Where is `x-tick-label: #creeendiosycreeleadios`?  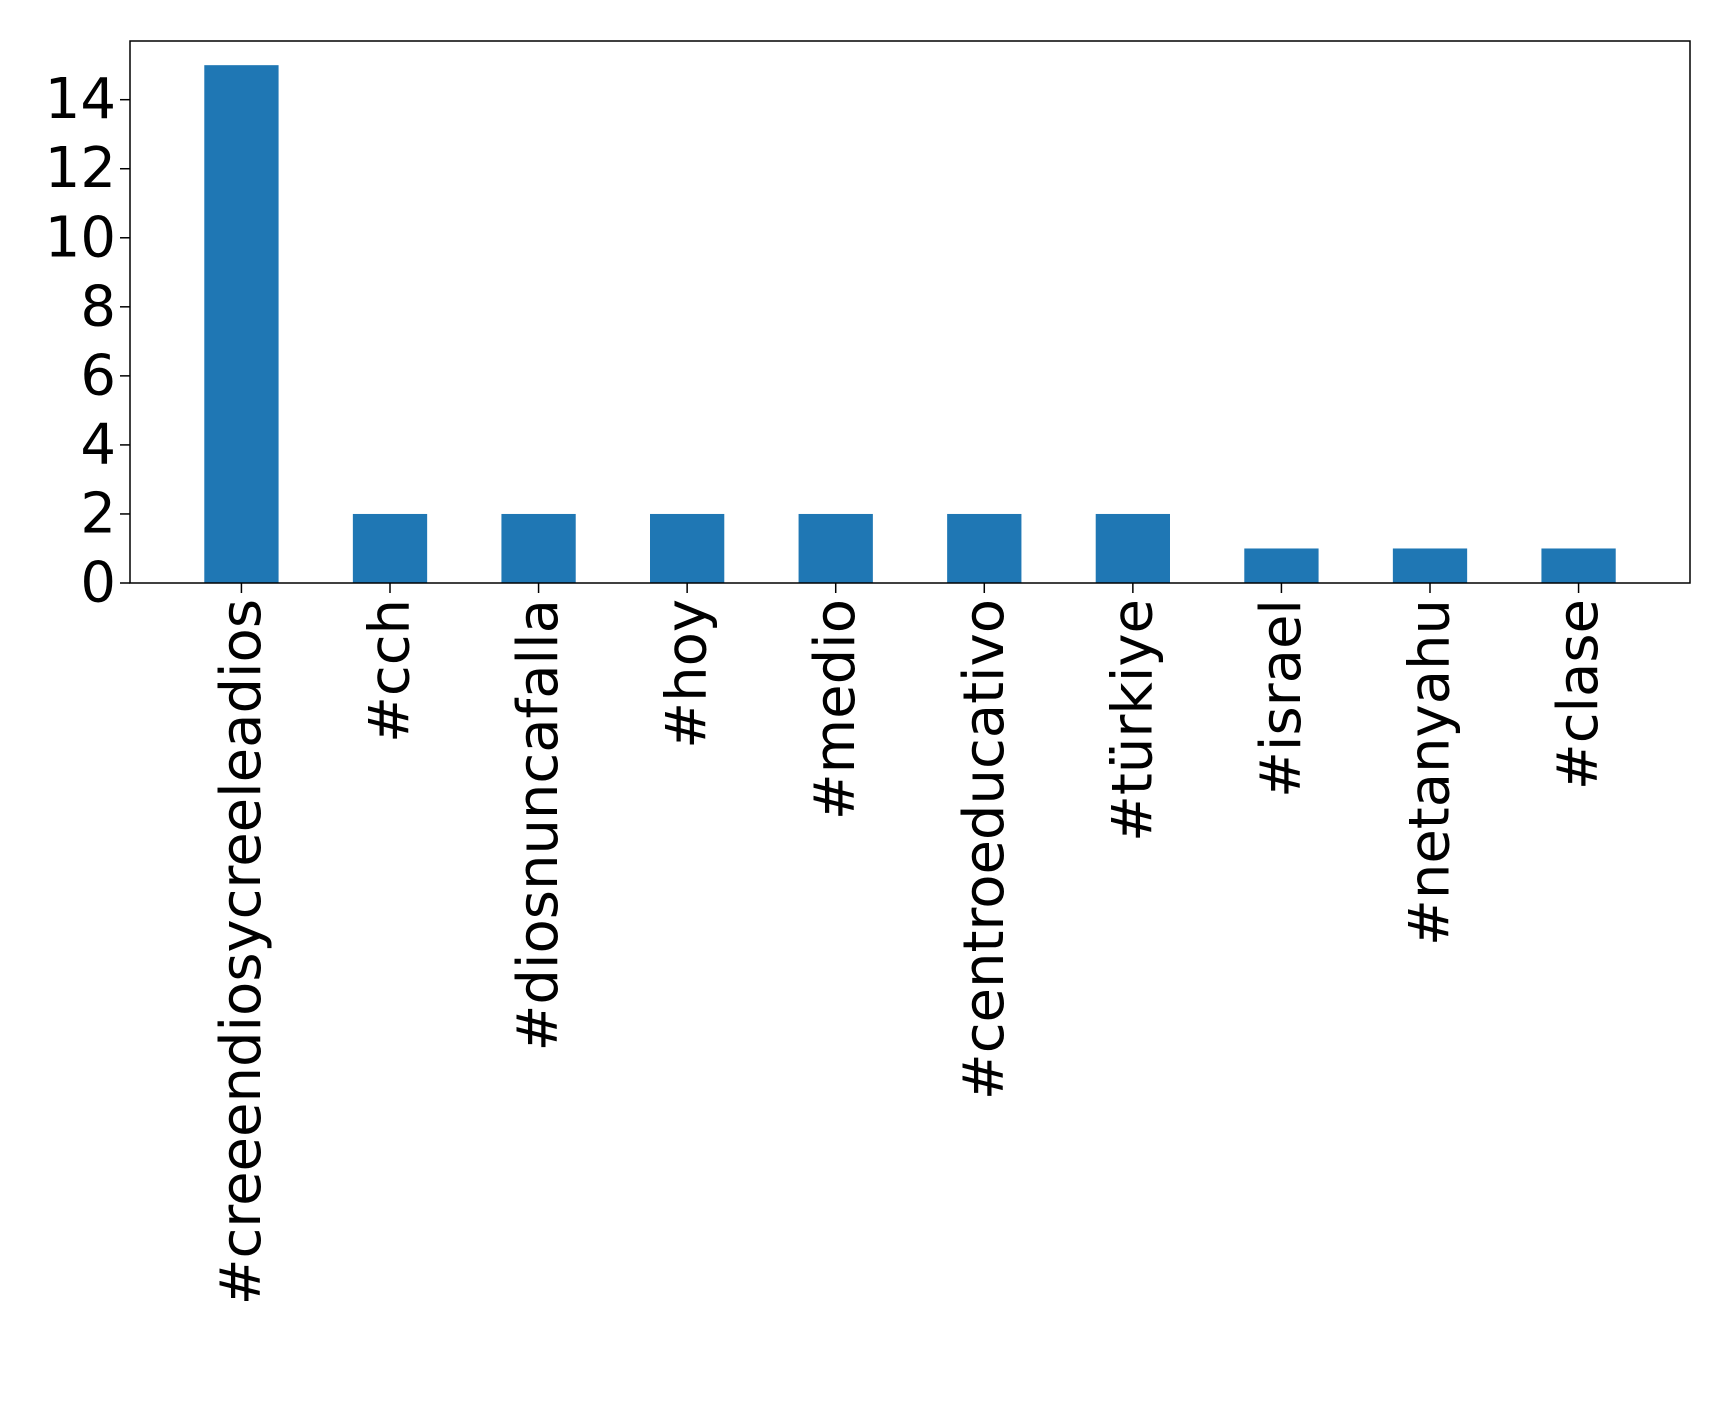 x-tick-label: #creeendiosycreeleadios is located at coordinates (241, 952).